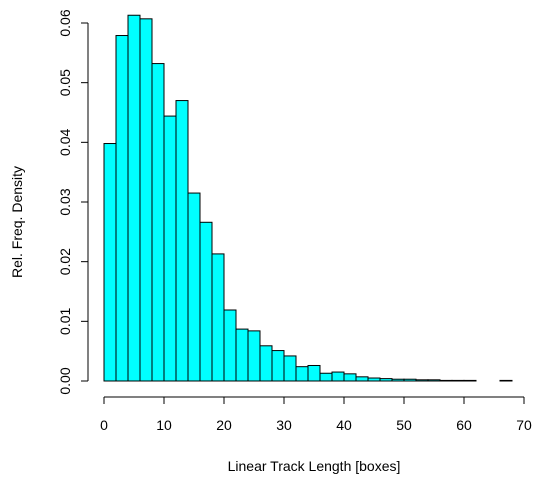 This screenshot has height=477, width=533. Describe the element at coordinates (65, 380) in the screenshot. I see `y-tick-label: 0.00` at that location.